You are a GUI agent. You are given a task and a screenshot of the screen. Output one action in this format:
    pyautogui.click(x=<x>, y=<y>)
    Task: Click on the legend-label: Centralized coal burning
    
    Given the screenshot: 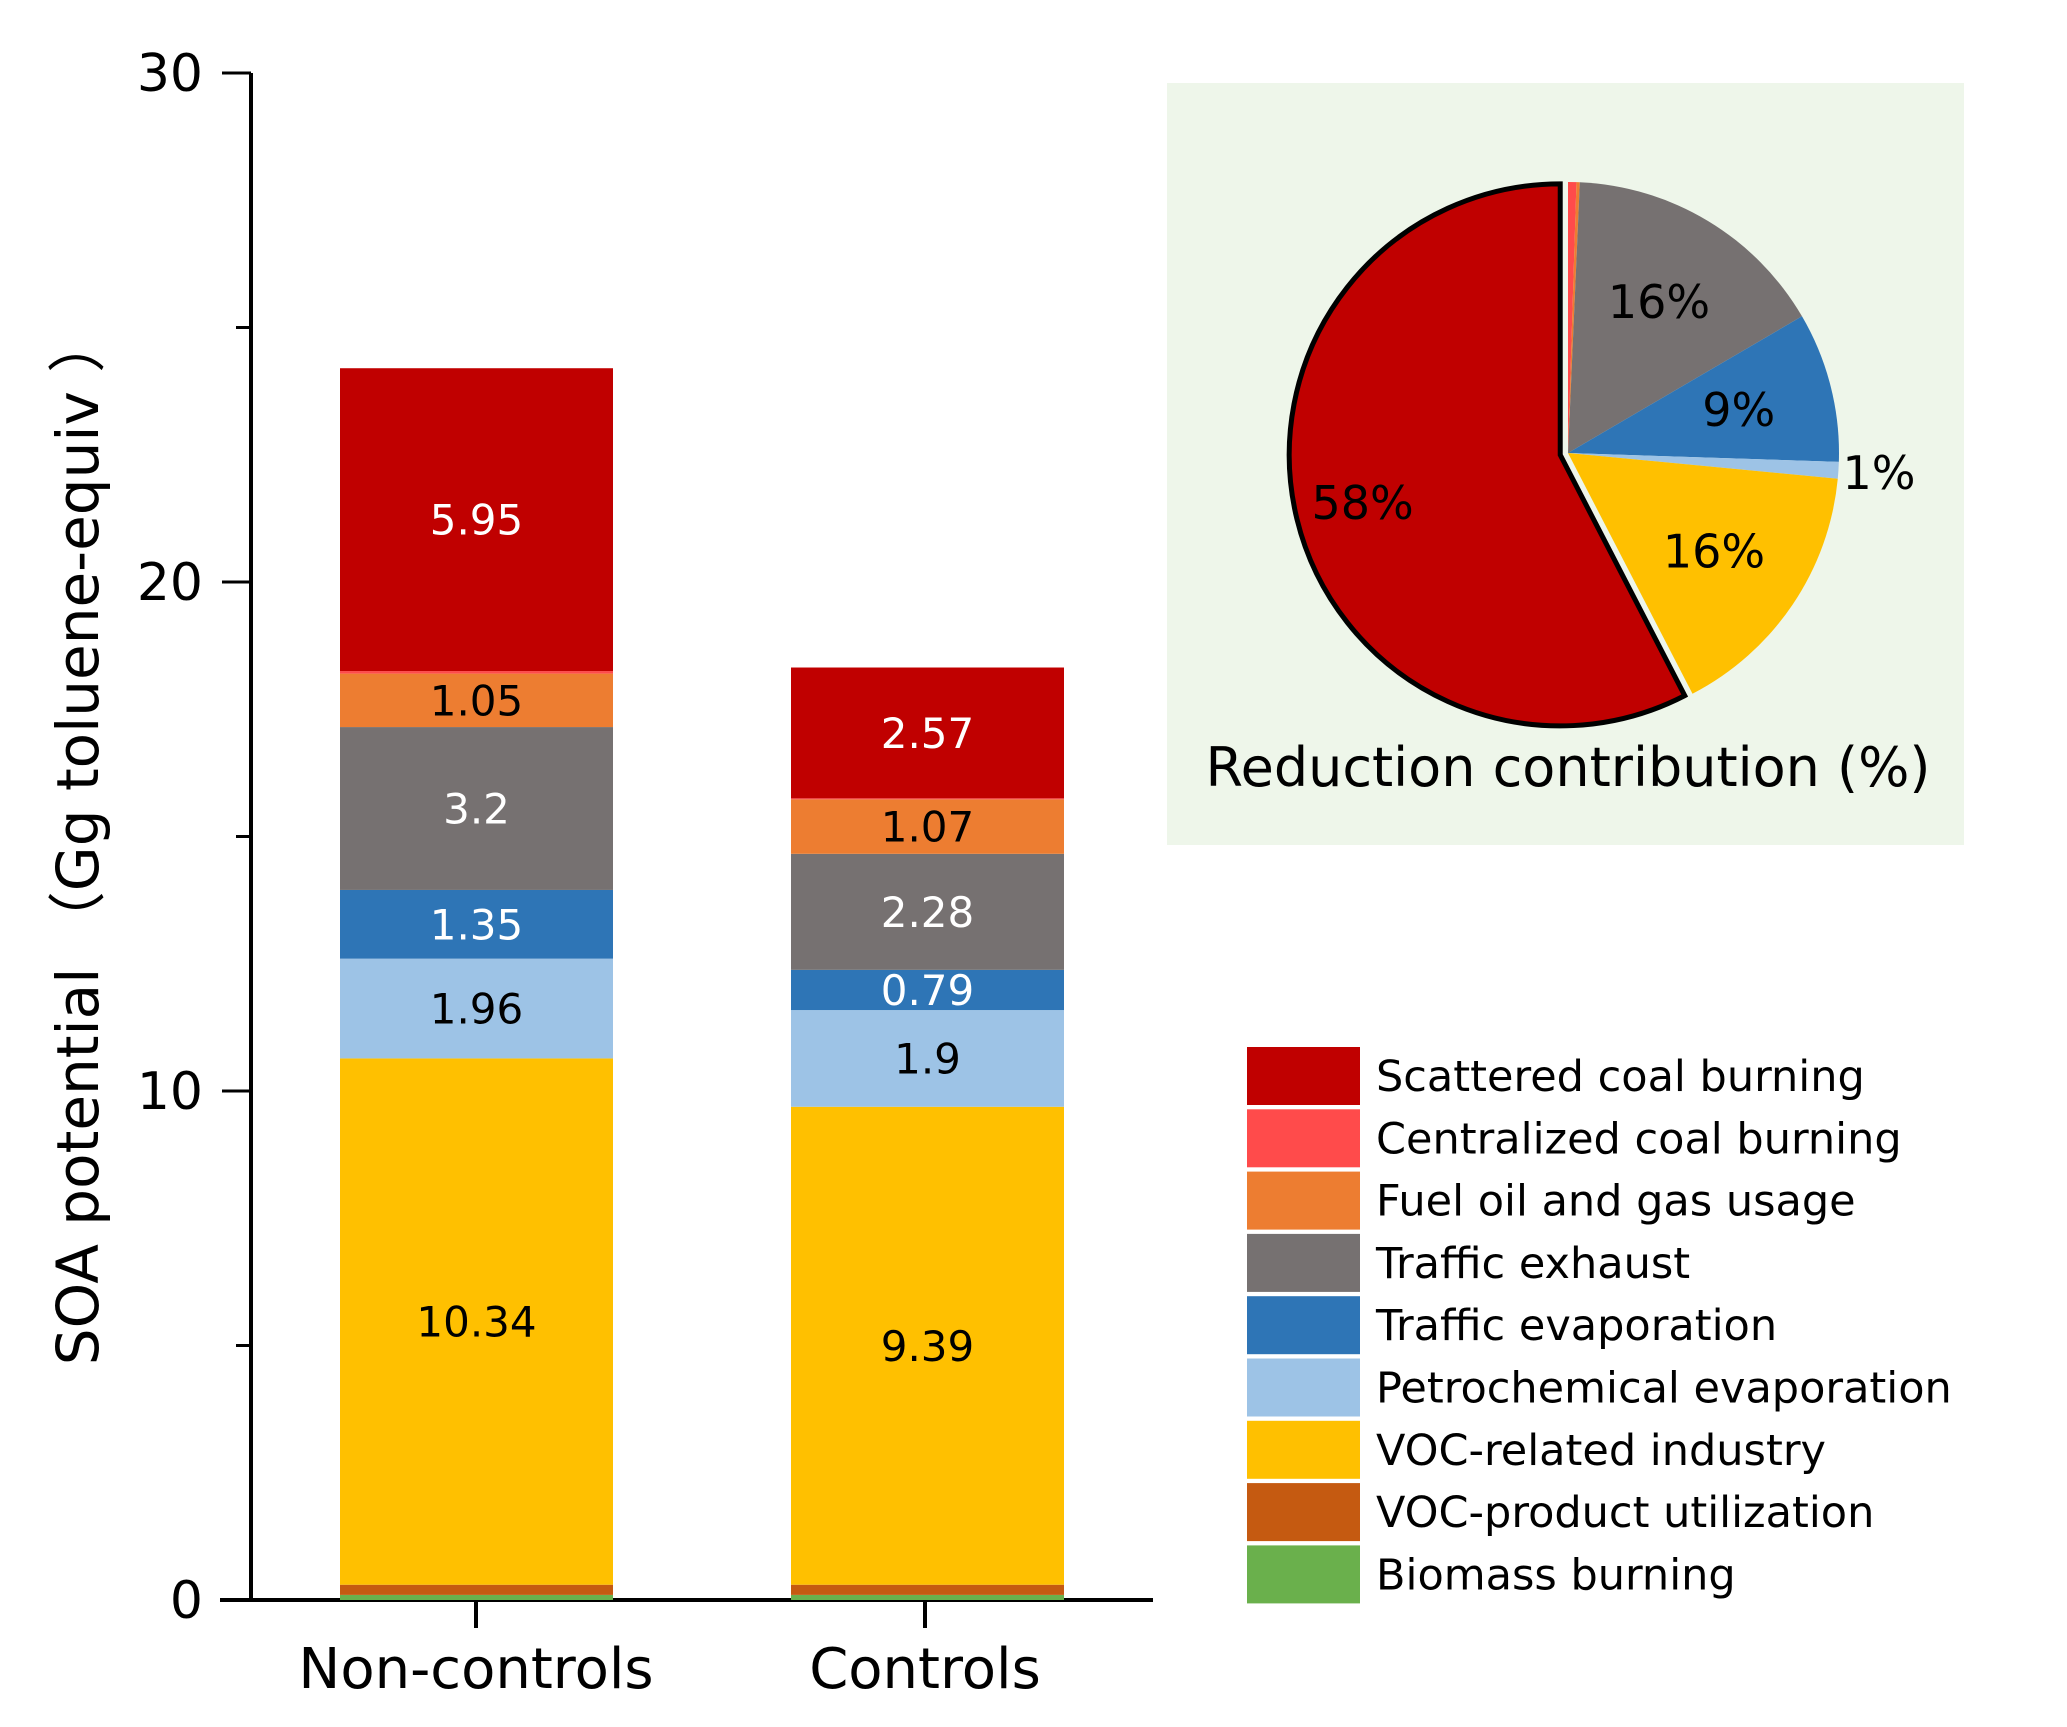 What is the action you would take?
    pyautogui.click(x=1639, y=1139)
    